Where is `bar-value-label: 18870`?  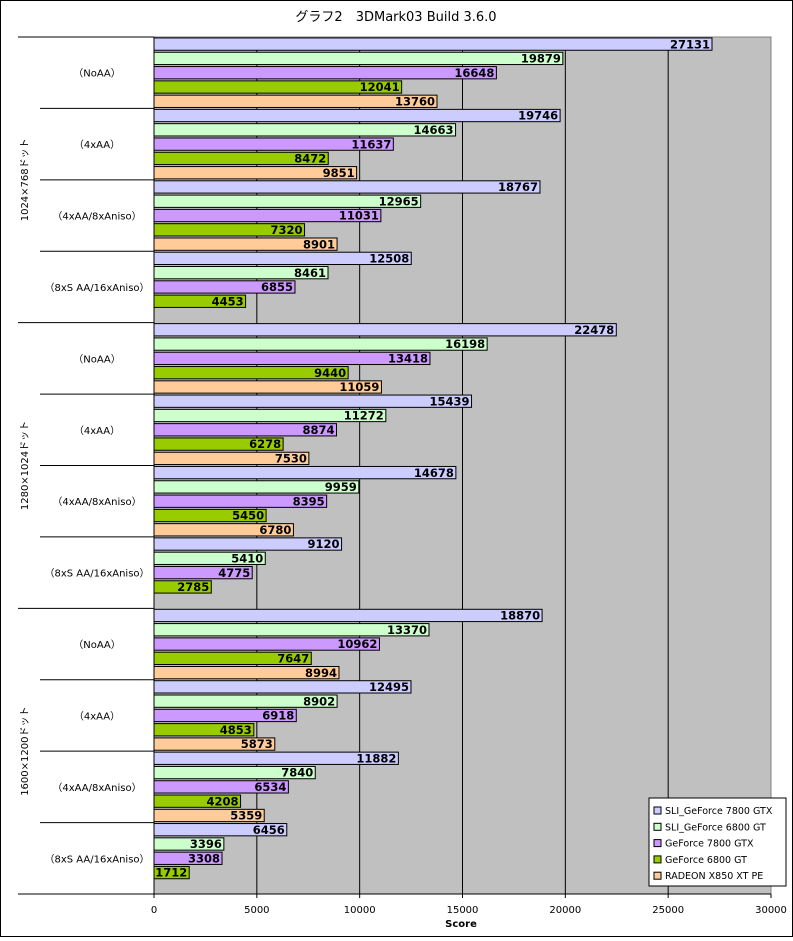 bar-value-label: 18870 is located at coordinates (520, 616).